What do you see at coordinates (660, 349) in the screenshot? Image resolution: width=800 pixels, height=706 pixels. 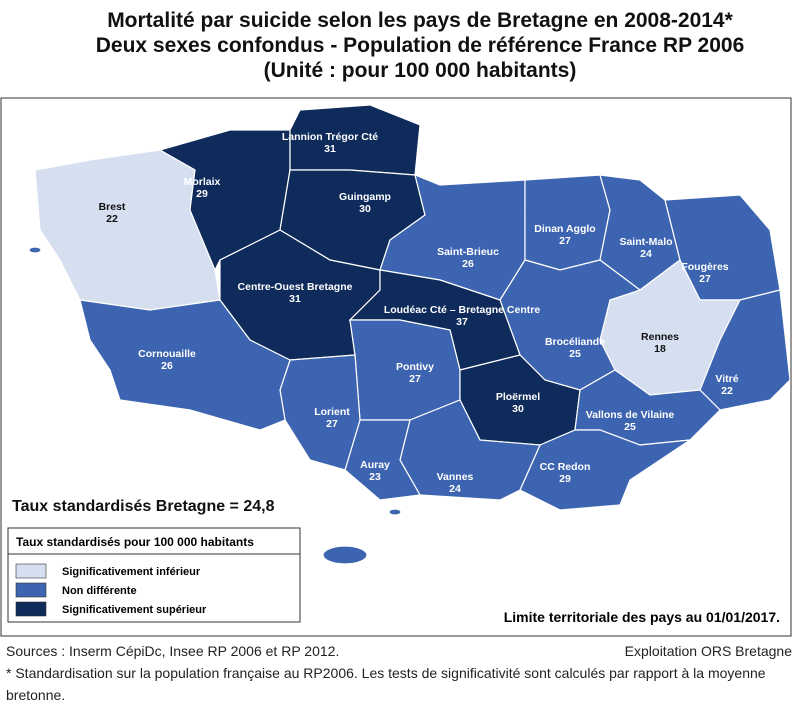 I see `region-value: 18` at bounding box center [660, 349].